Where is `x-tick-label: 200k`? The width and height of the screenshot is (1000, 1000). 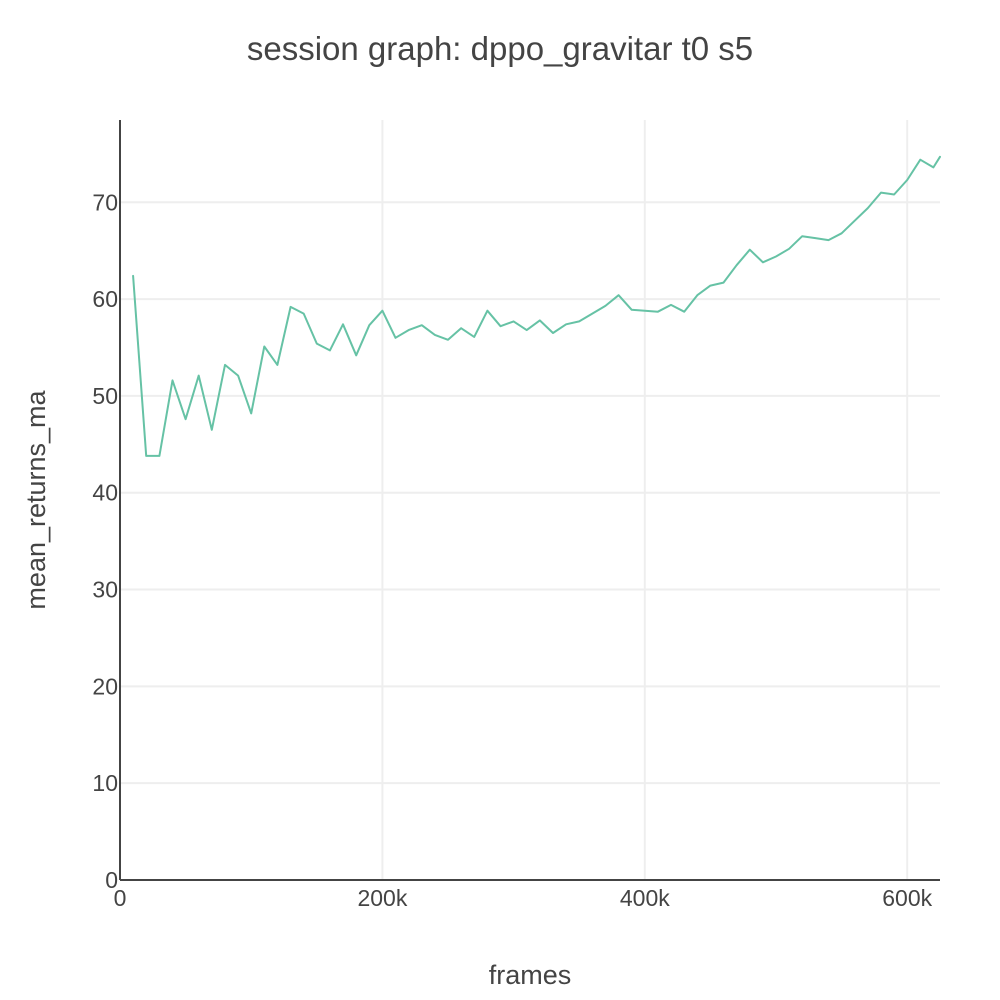
x-tick-label: 200k is located at coordinates (382, 898).